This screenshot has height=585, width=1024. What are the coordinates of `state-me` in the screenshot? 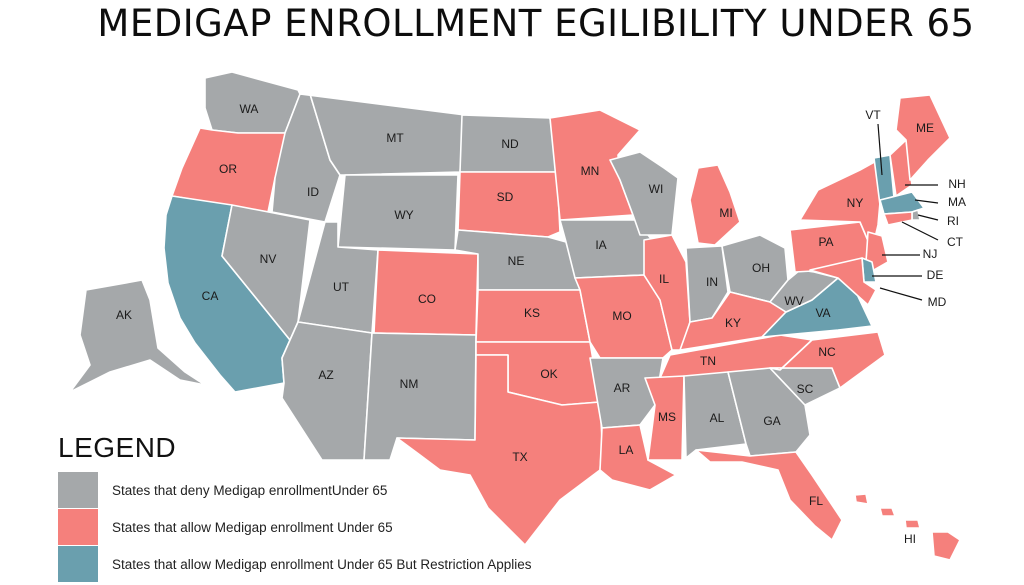 It's located at (923, 137).